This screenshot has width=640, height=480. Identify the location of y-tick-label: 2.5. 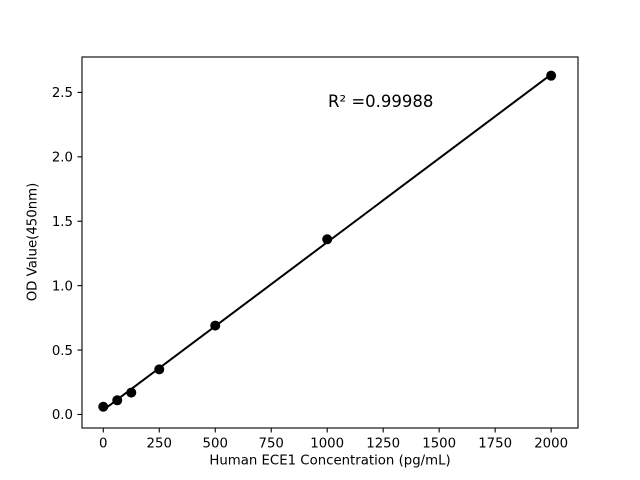
(62, 93).